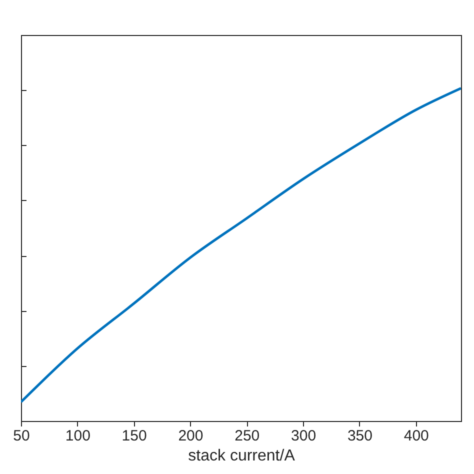 The width and height of the screenshot is (474, 474). Describe the element at coordinates (77, 436) in the screenshot. I see `x-tick-label: 100` at that location.